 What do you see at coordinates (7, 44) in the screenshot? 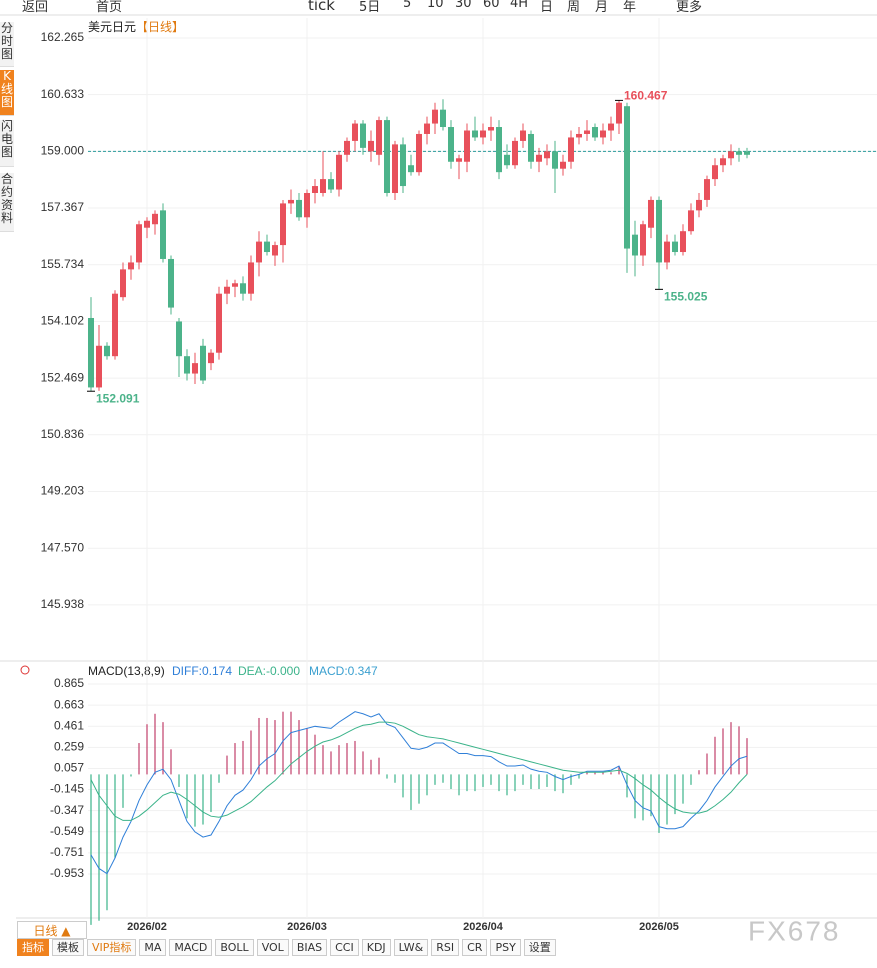
I see `side-tab: 分时图` at bounding box center [7, 44].